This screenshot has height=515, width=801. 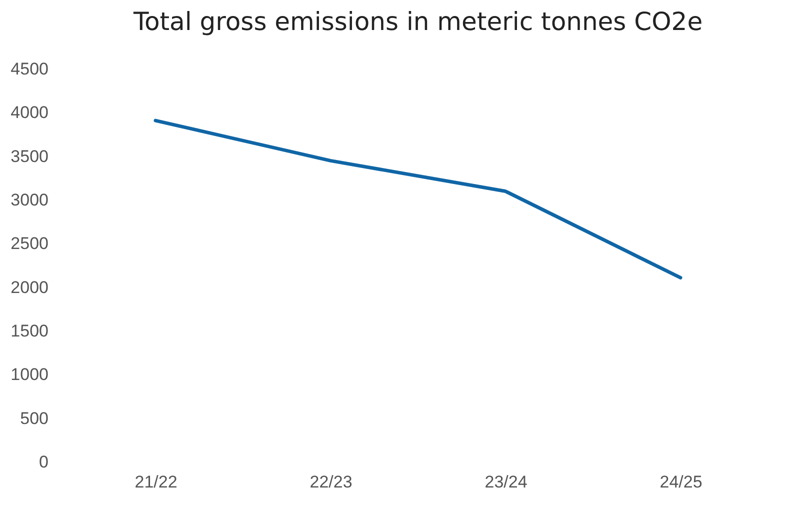 I want to click on y-tick-label: 500, so click(x=34, y=418).